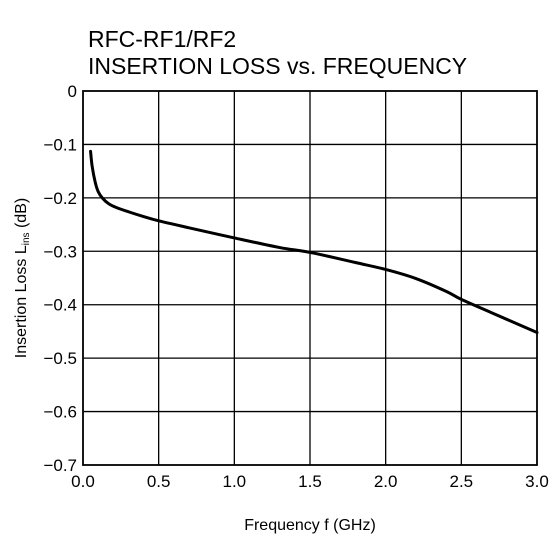 The image size is (553, 543). What do you see at coordinates (537, 481) in the screenshot?
I see `x-tick-label: 3.0` at bounding box center [537, 481].